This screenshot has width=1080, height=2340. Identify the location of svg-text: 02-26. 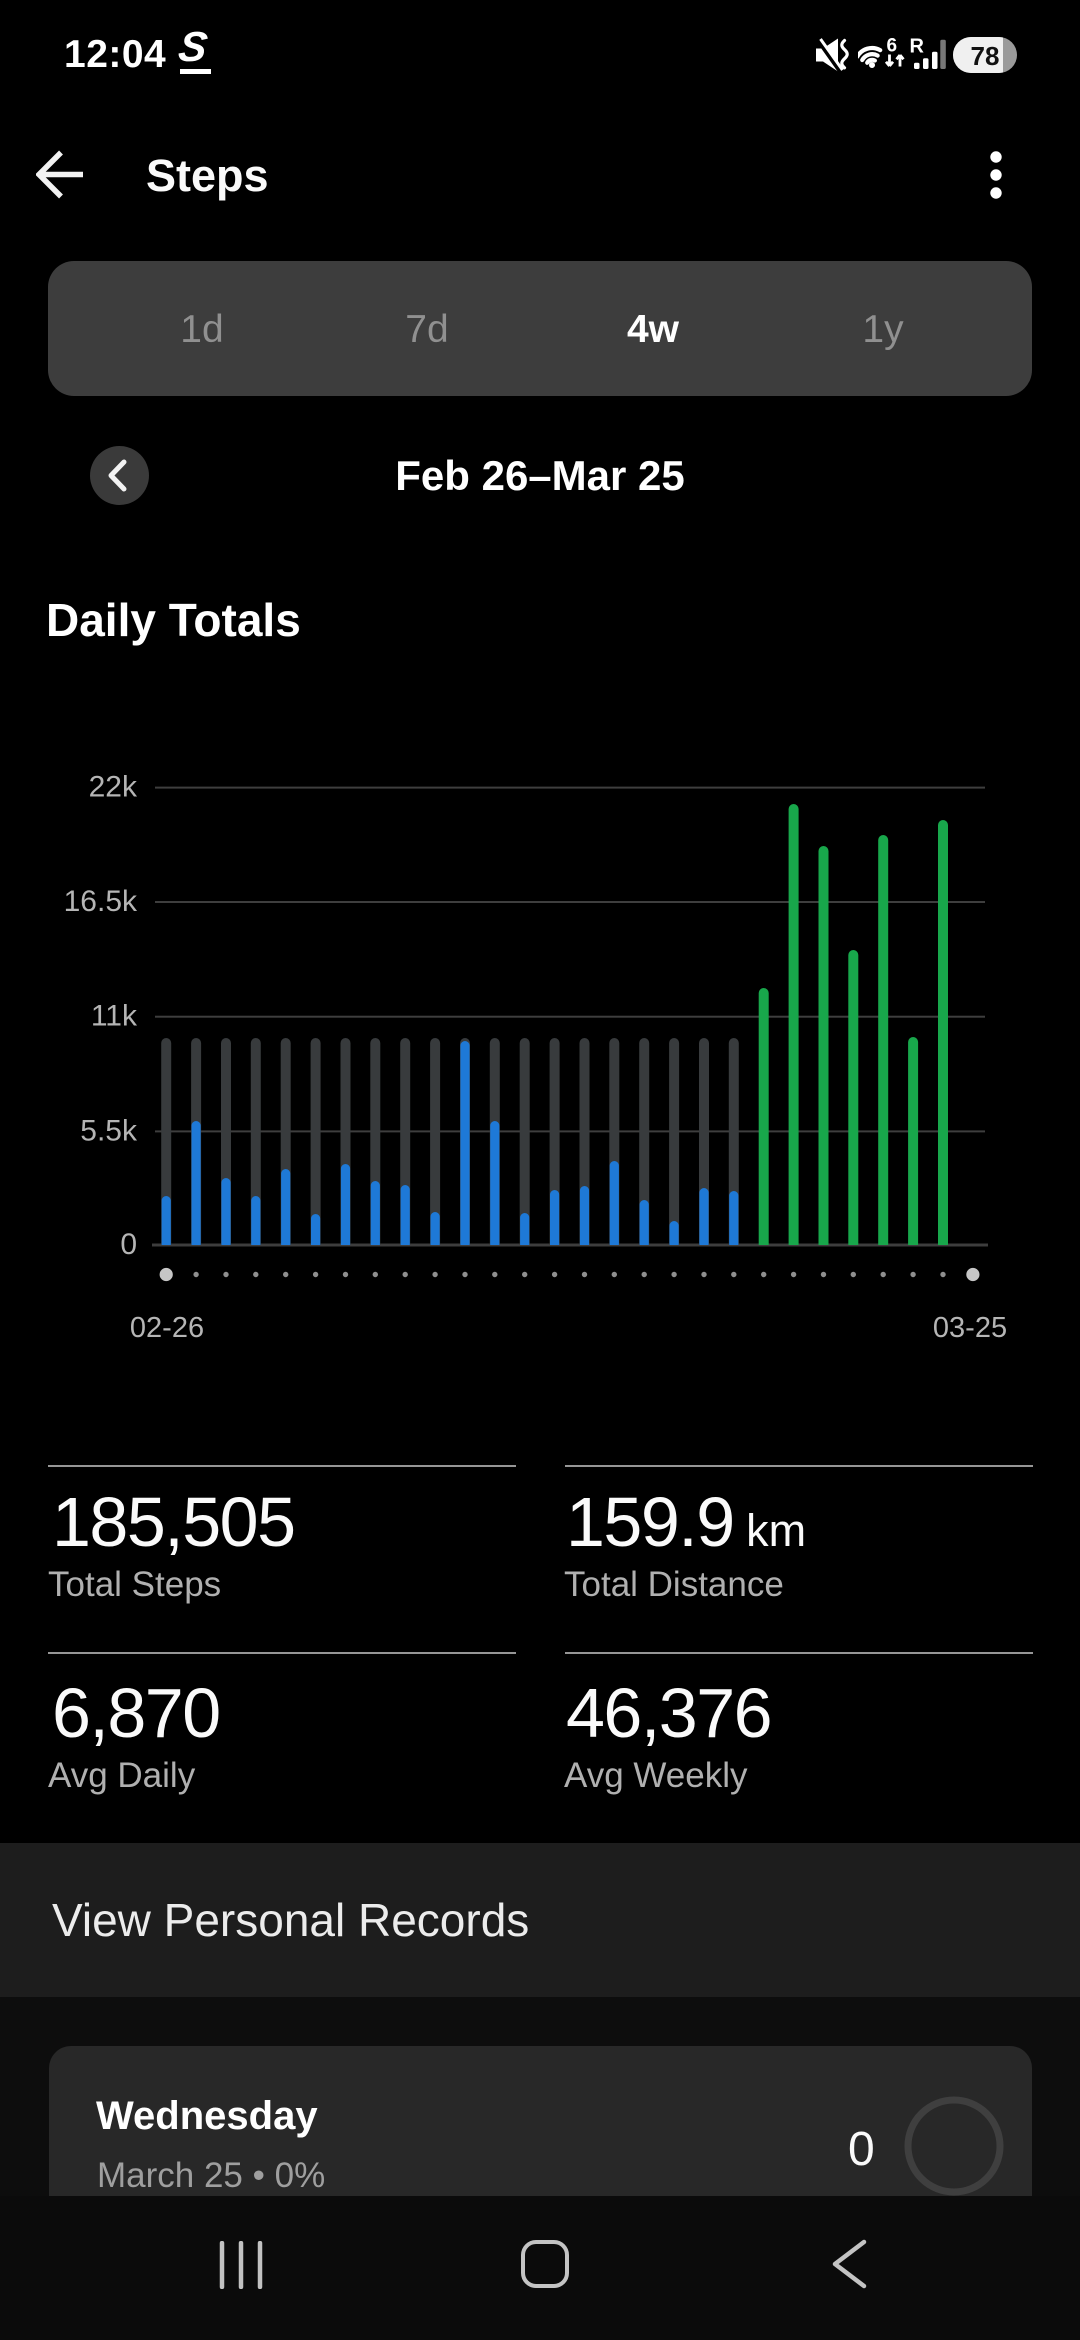
(167, 1328).